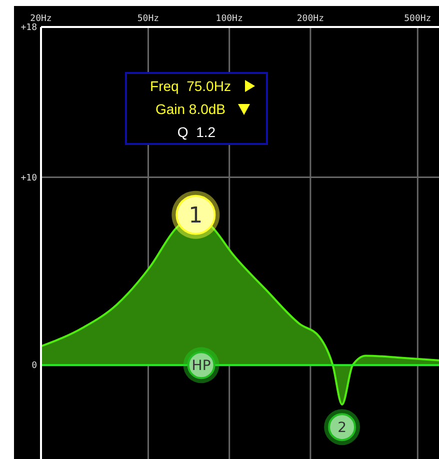 The image size is (439, 459). I want to click on x-tick-label: 50Hz, so click(148, 19).